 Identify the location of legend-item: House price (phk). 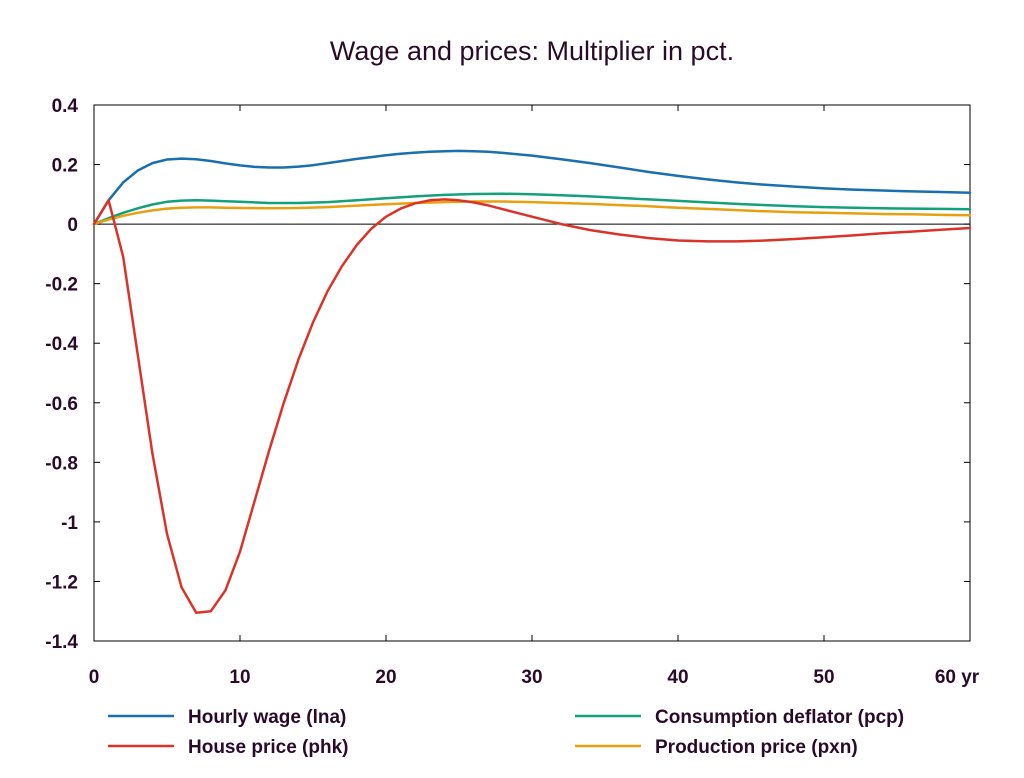
(228, 747).